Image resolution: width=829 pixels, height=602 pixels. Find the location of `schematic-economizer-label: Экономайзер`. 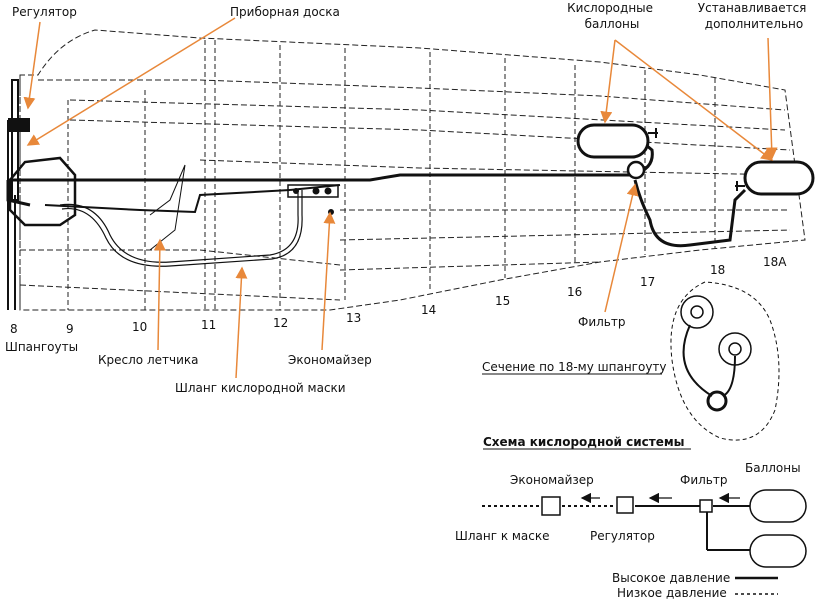

schematic-economizer-label: Экономайзер is located at coordinates (552, 480).